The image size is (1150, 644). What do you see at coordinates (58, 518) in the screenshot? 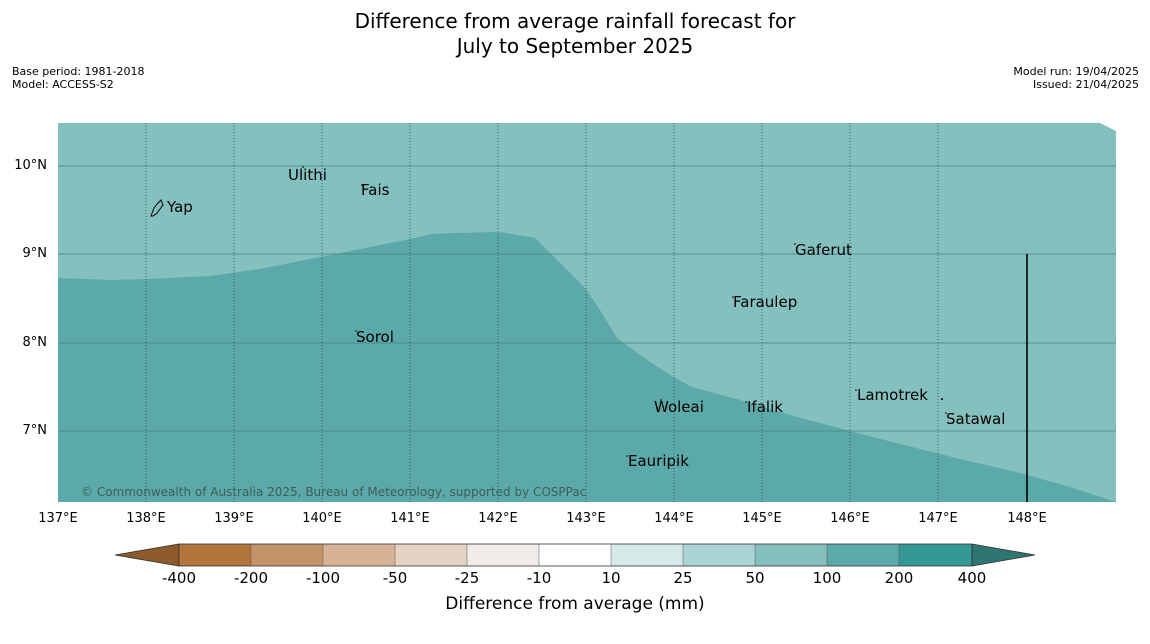
I see `lon-label-137e: 137°E` at bounding box center [58, 518].